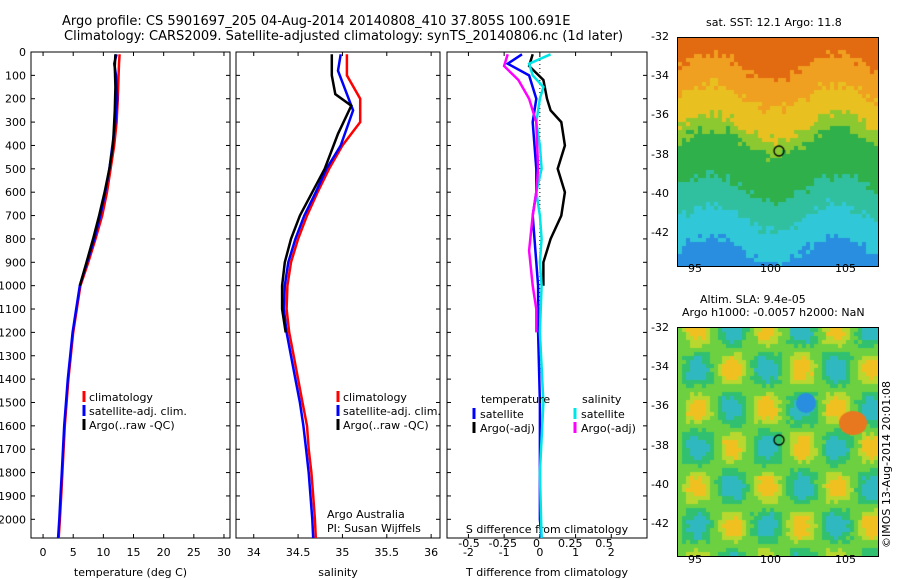 The width and height of the screenshot is (900, 580). What do you see at coordinates (254, 552) in the screenshot?
I see `x-tick-label: 34` at bounding box center [254, 552].